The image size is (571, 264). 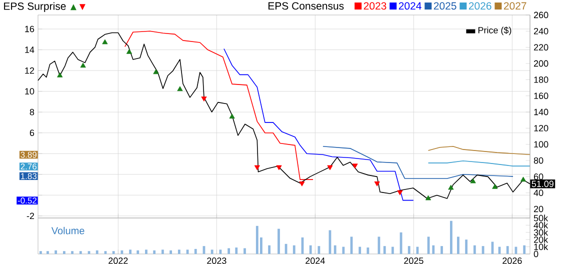 I want to click on y2-tick-label: 20, so click(x=539, y=209).